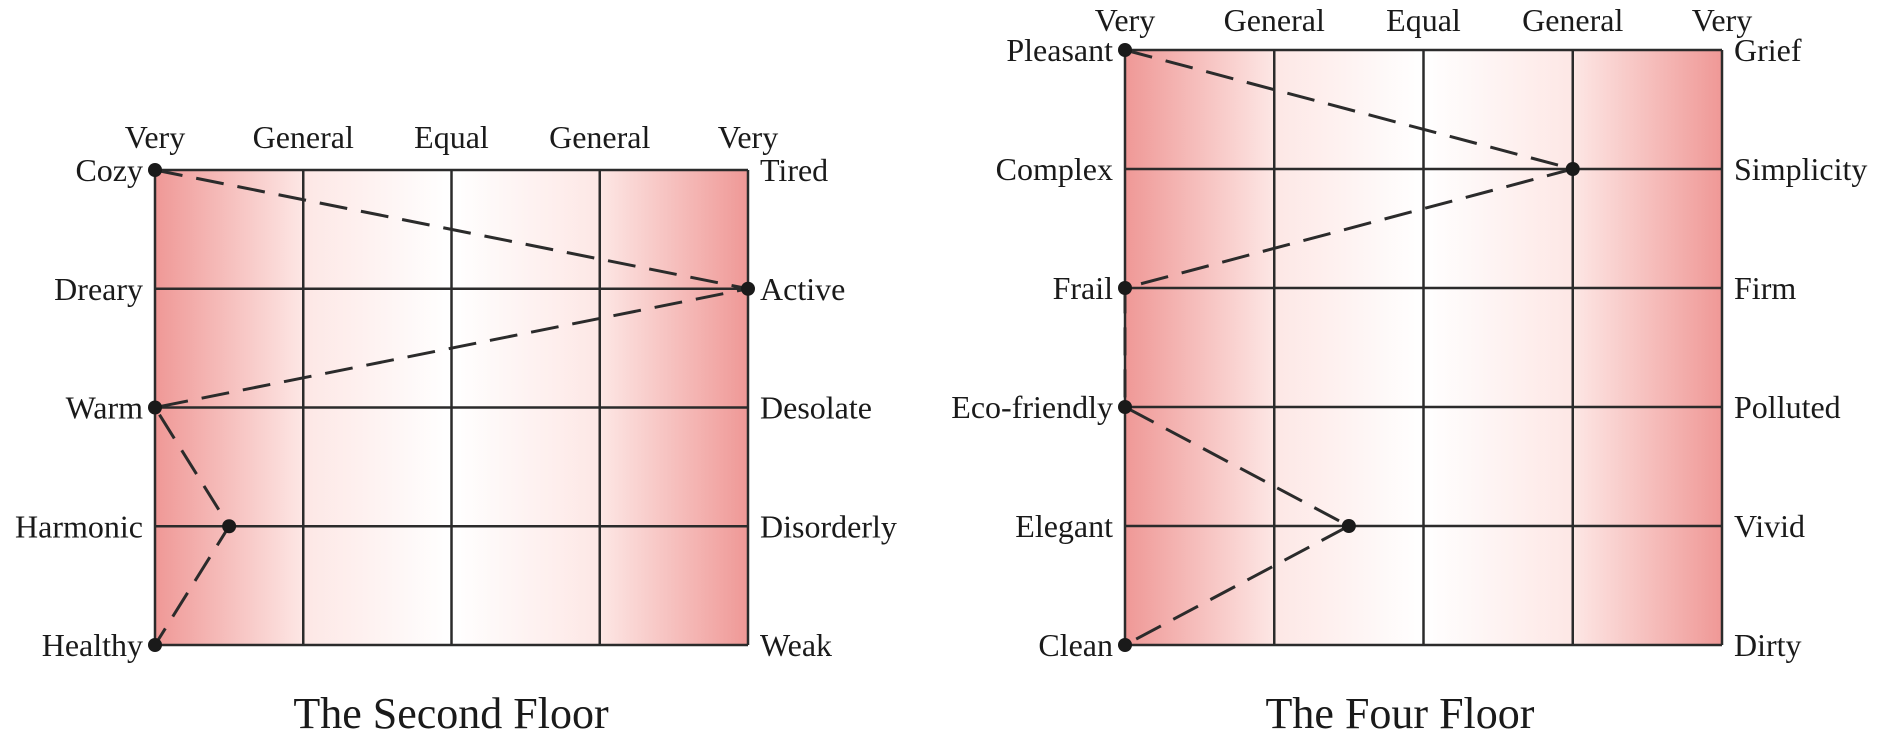 The image size is (1892, 742). Describe the element at coordinates (1064, 526) in the screenshot. I see `left-adjective-label: Elegant` at that location.